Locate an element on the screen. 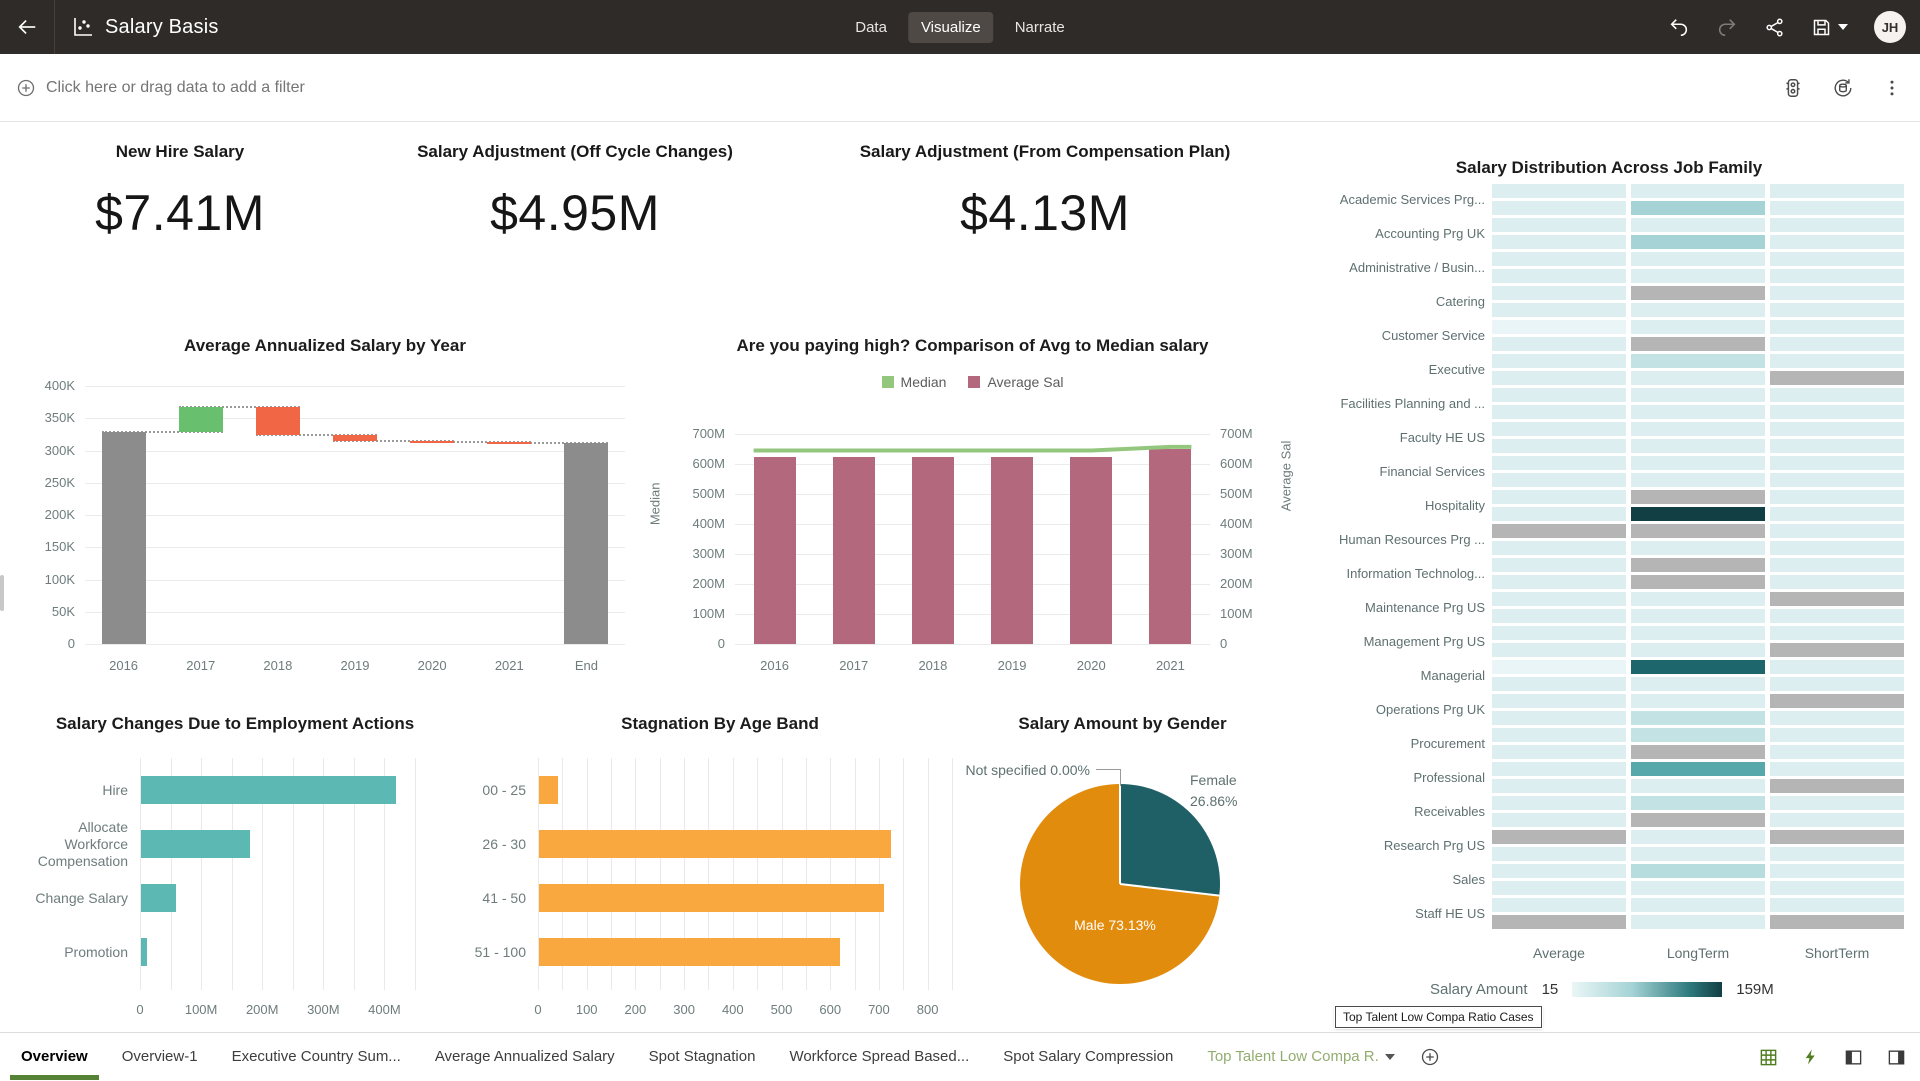 The width and height of the screenshot is (1920, 1081). bottom-tab-spot-stagnation: Spot Stagnation is located at coordinates (702, 1056).